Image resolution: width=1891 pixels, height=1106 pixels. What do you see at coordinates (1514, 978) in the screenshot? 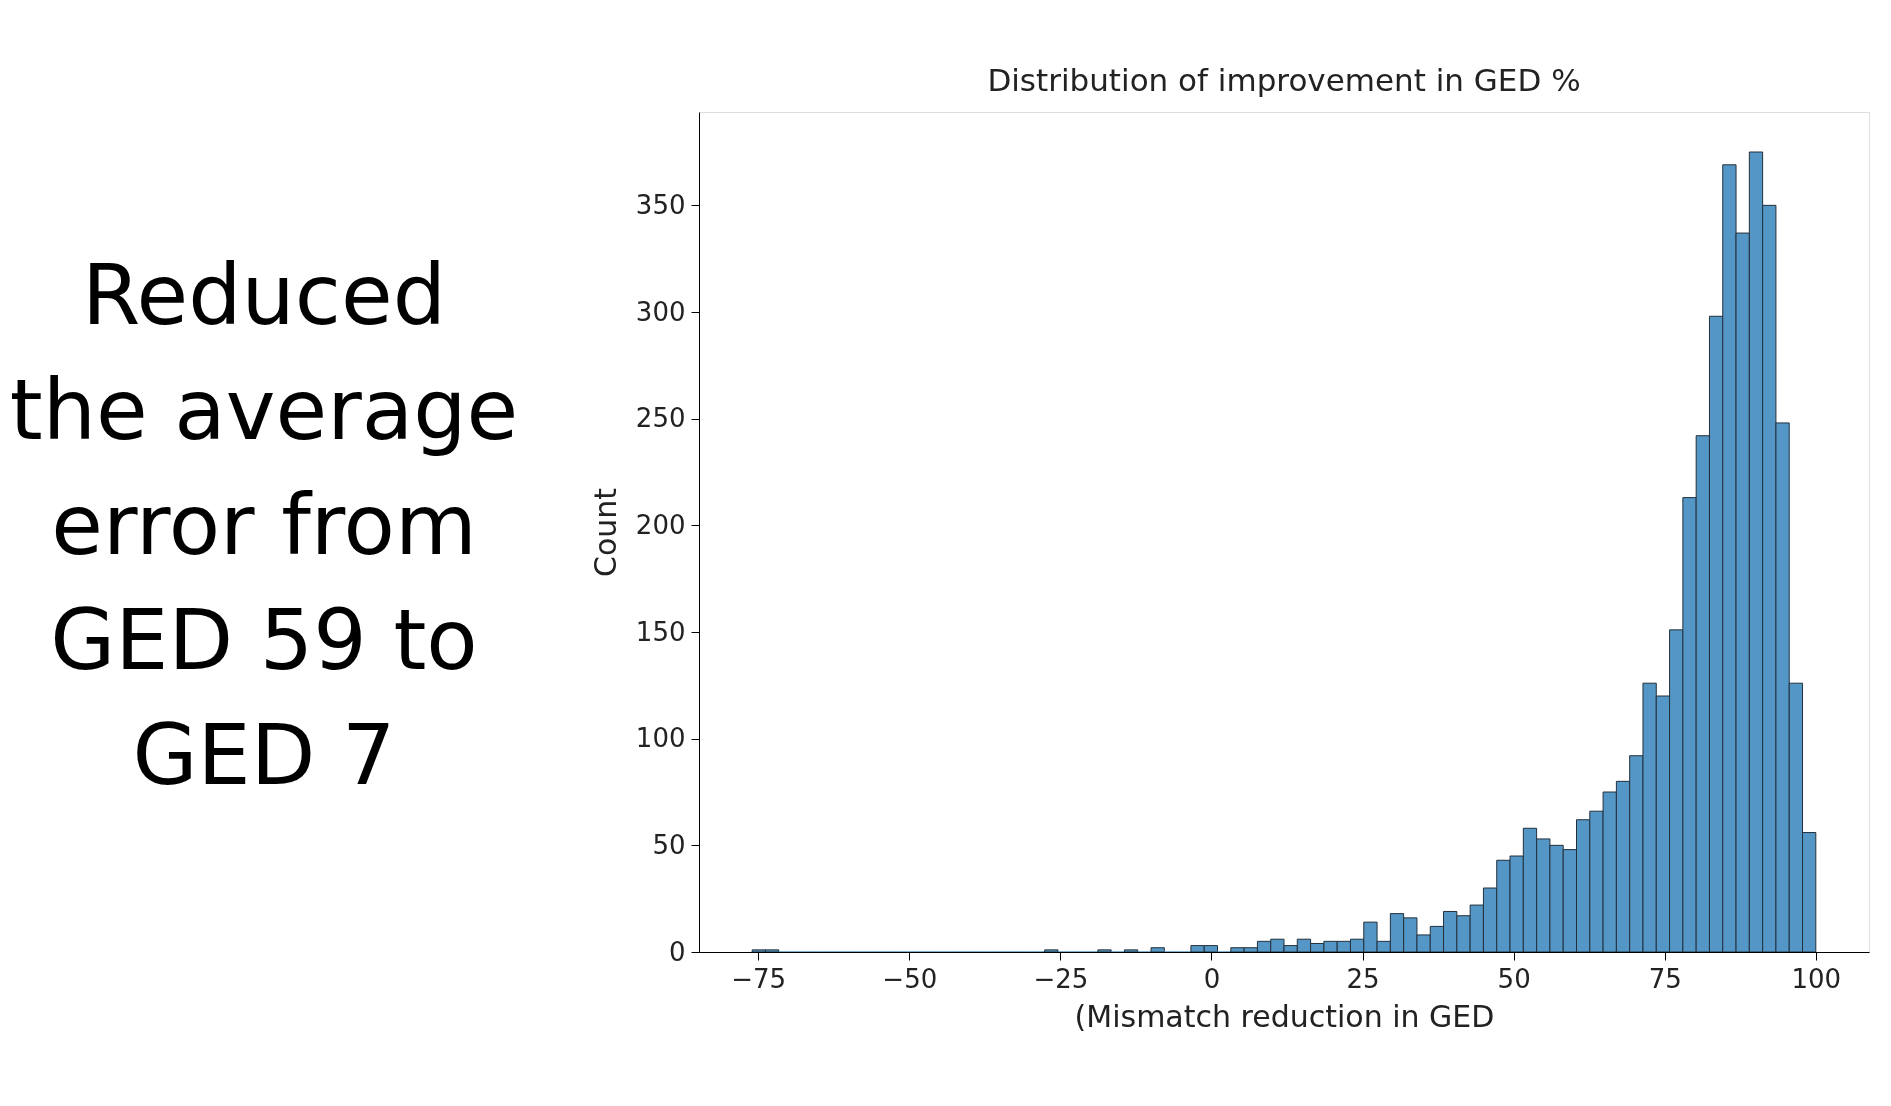
I see `x-tick-label: 50` at bounding box center [1514, 978].